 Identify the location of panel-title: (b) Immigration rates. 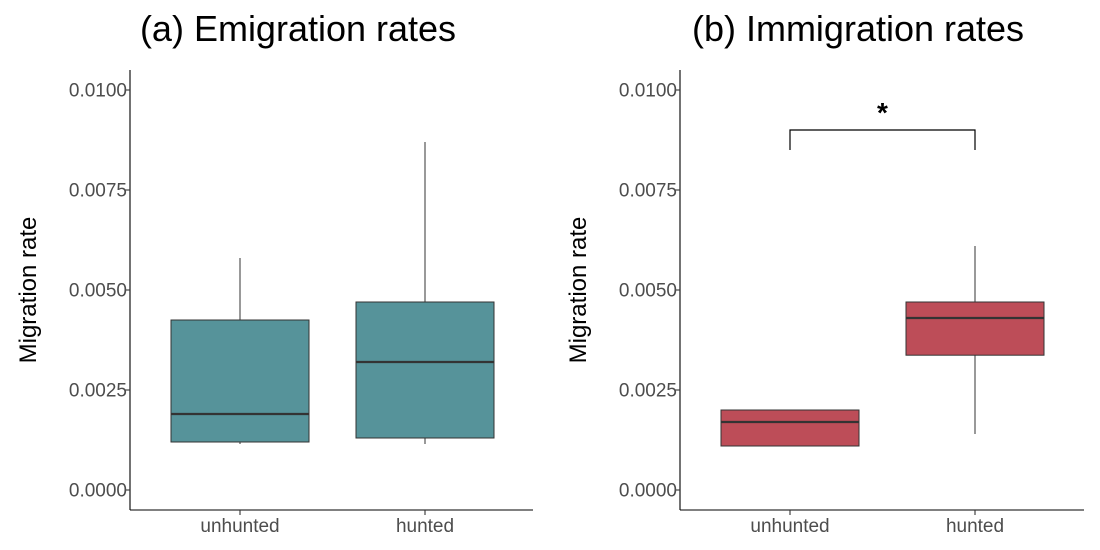
(858, 28).